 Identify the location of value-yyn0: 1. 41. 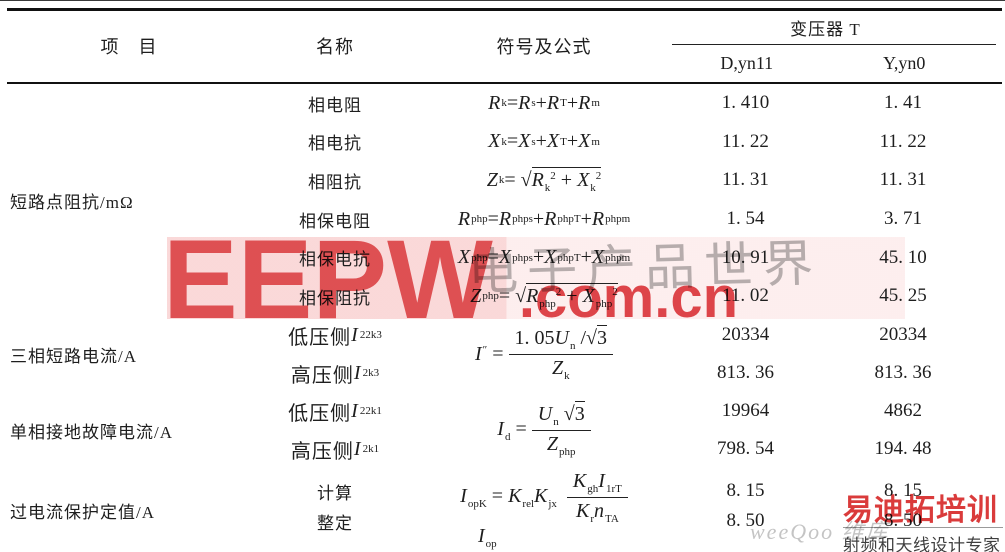
(903, 103).